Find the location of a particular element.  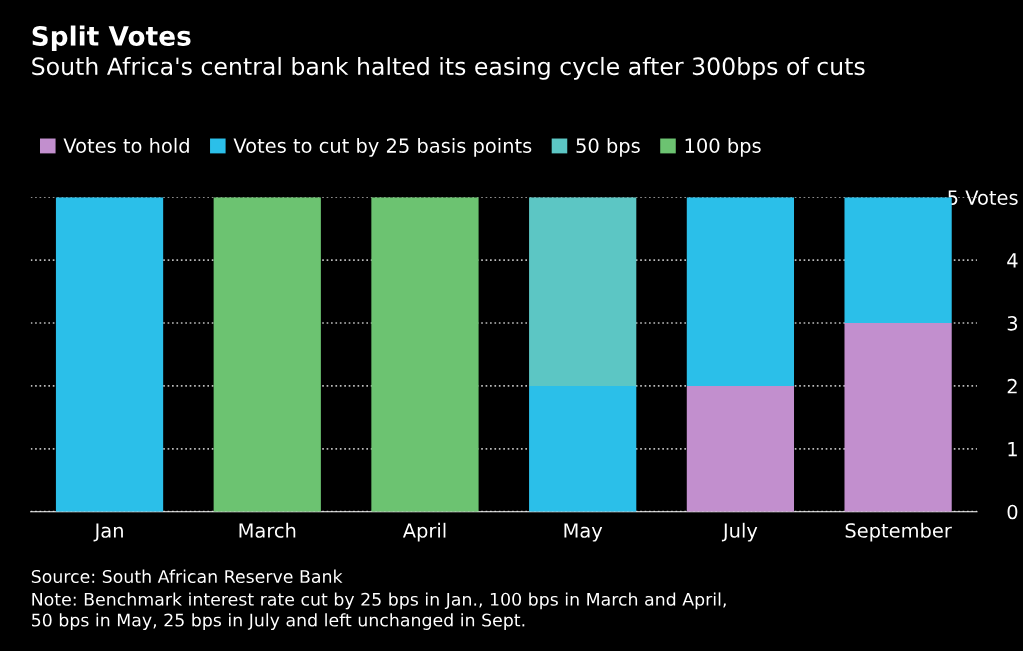

x-tick-label: July is located at coordinates (739, 532).